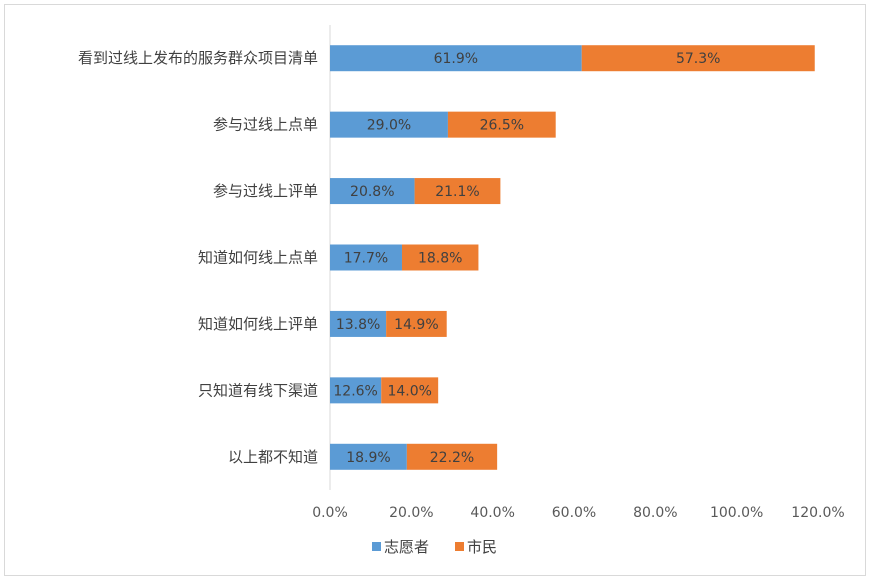 The height and width of the screenshot is (585, 873). I want to click on x-tick-label: 20.0%, so click(411, 513).